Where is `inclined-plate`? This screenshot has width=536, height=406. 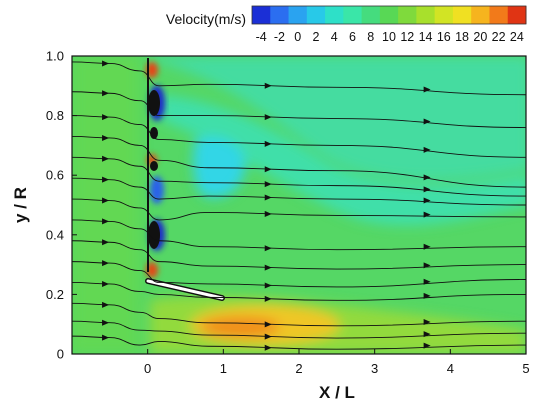 inclined-plate is located at coordinates (185, 289).